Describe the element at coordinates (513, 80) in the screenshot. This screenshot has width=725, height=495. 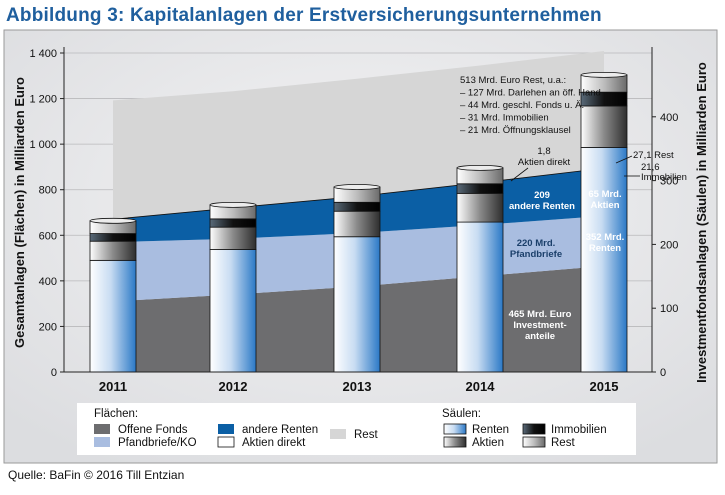
I see `rest-annotation-line: 513 Mrd. Euro Rest, u.a.:` at that location.